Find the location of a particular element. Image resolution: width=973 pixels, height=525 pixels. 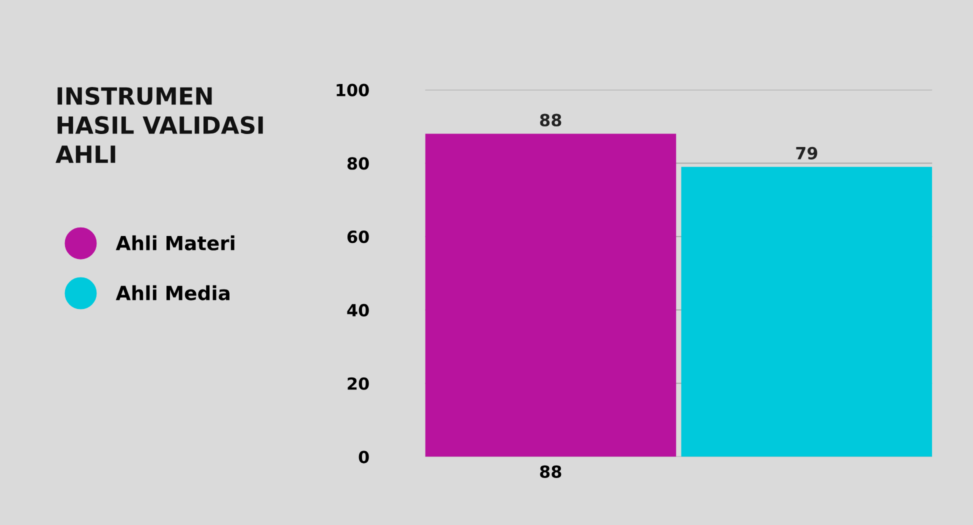

y-tick-label: 80 is located at coordinates (358, 163).